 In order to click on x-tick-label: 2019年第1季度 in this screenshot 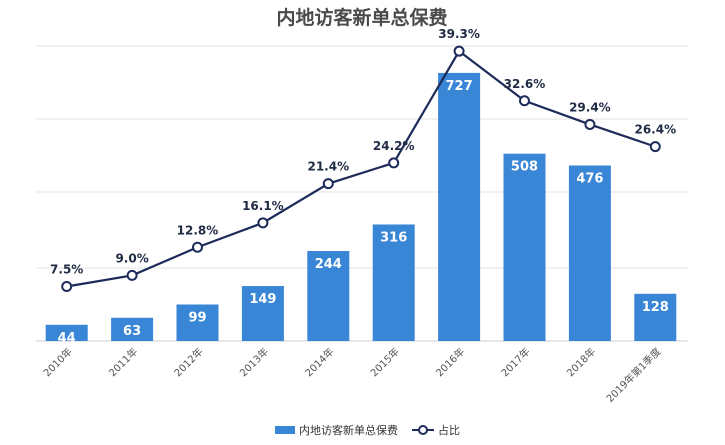, I will do `click(633, 375)`.